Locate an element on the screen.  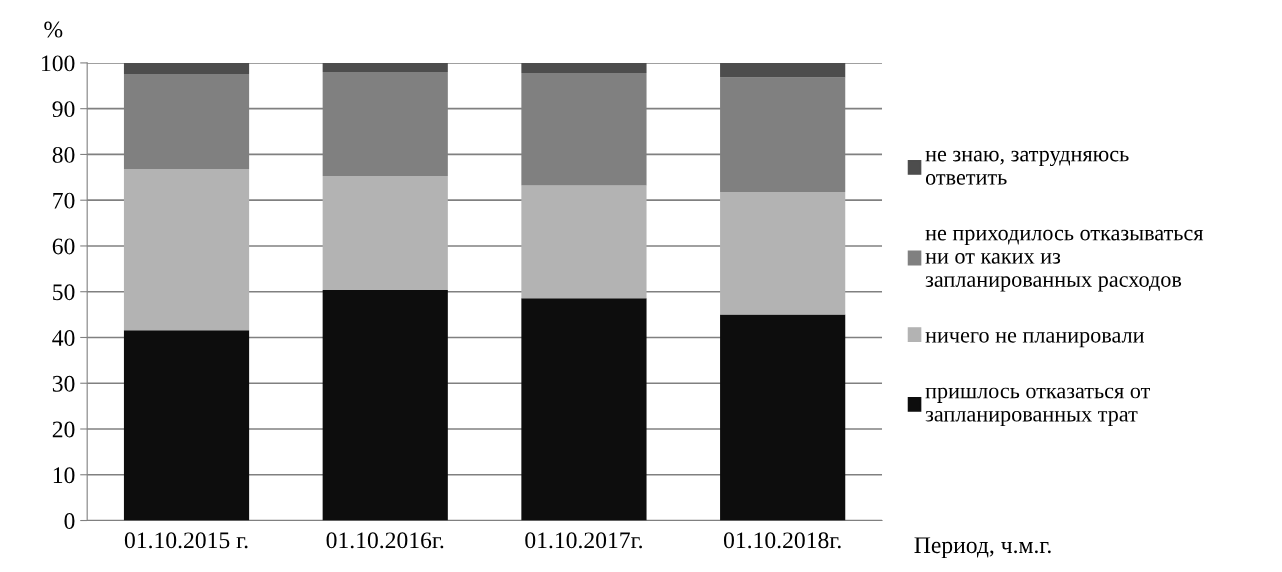
legend-label: ничего не планировали is located at coordinates (1035, 339).